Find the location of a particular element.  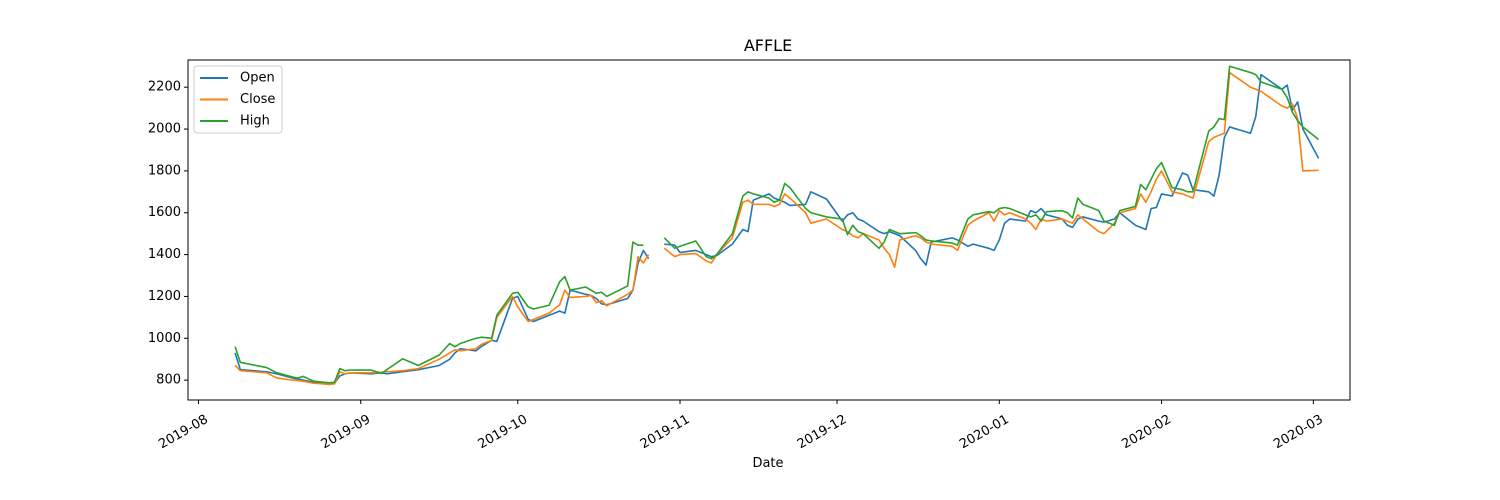

y-axis: 800 1000 1200 1400 1600 1800 2000 2200 is located at coordinates (168, 234).